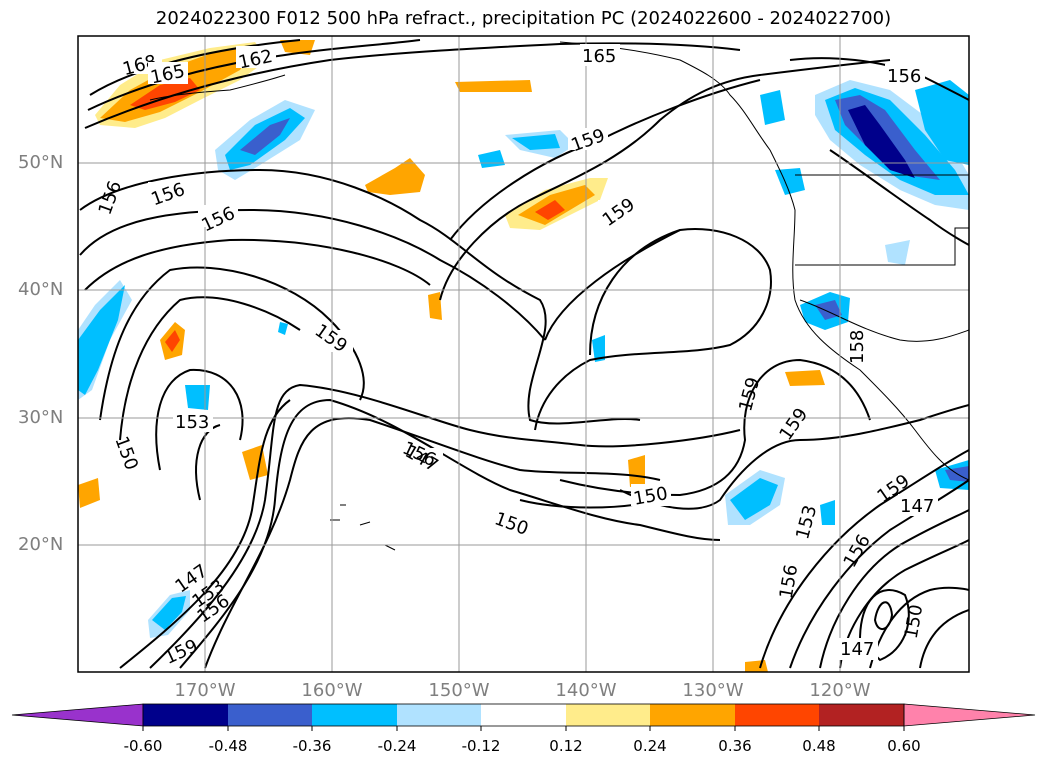 This screenshot has height=765, width=1047. What do you see at coordinates (481, 746) in the screenshot?
I see `colorbar-tick-label: -0.12` at bounding box center [481, 746].